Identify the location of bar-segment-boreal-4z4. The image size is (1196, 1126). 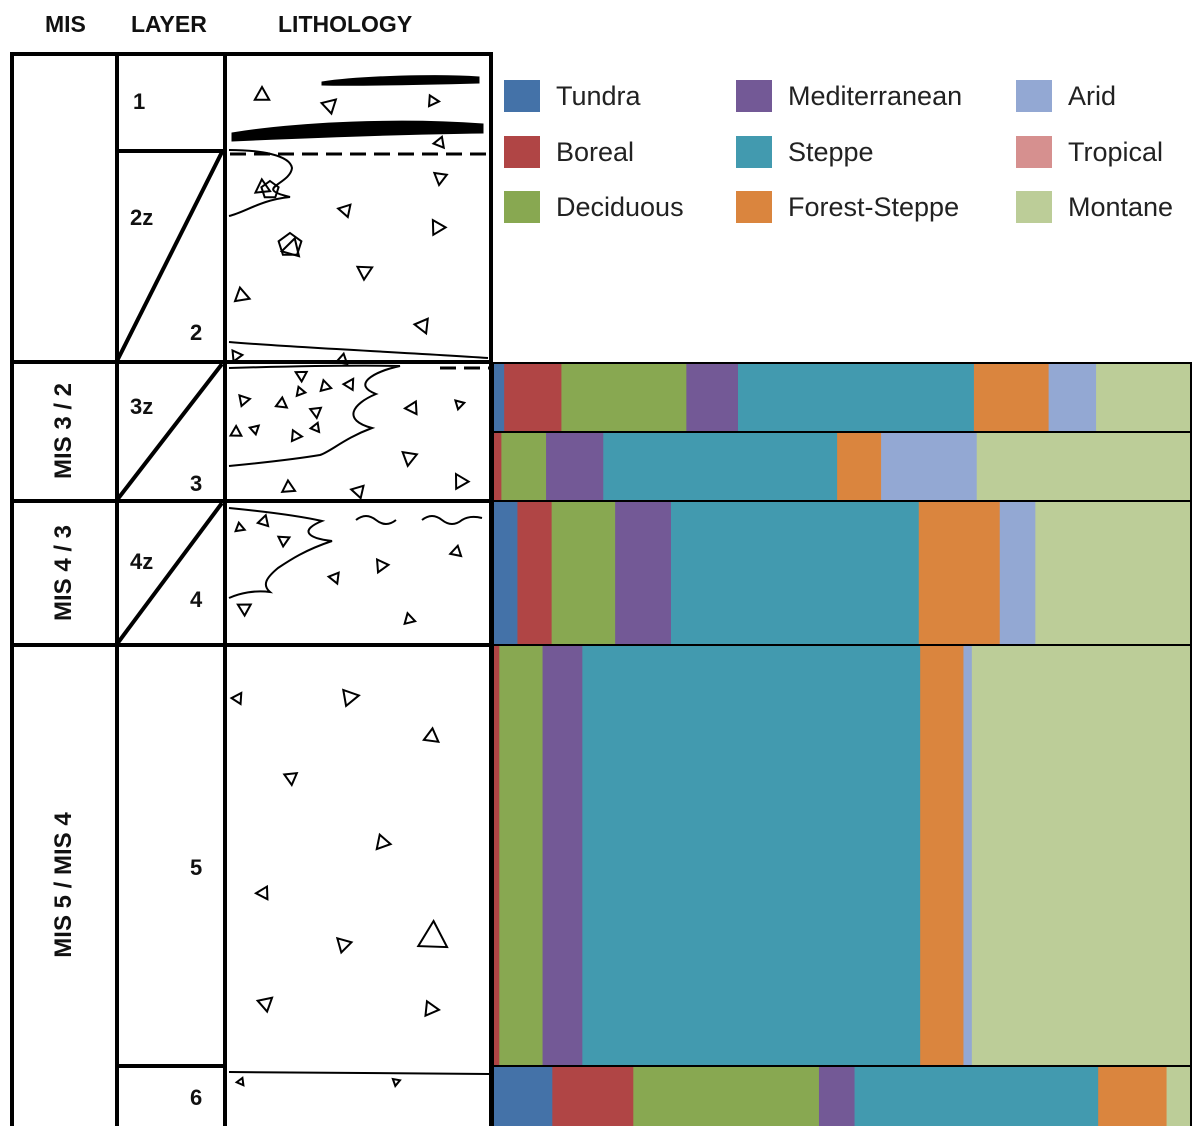
(535, 573).